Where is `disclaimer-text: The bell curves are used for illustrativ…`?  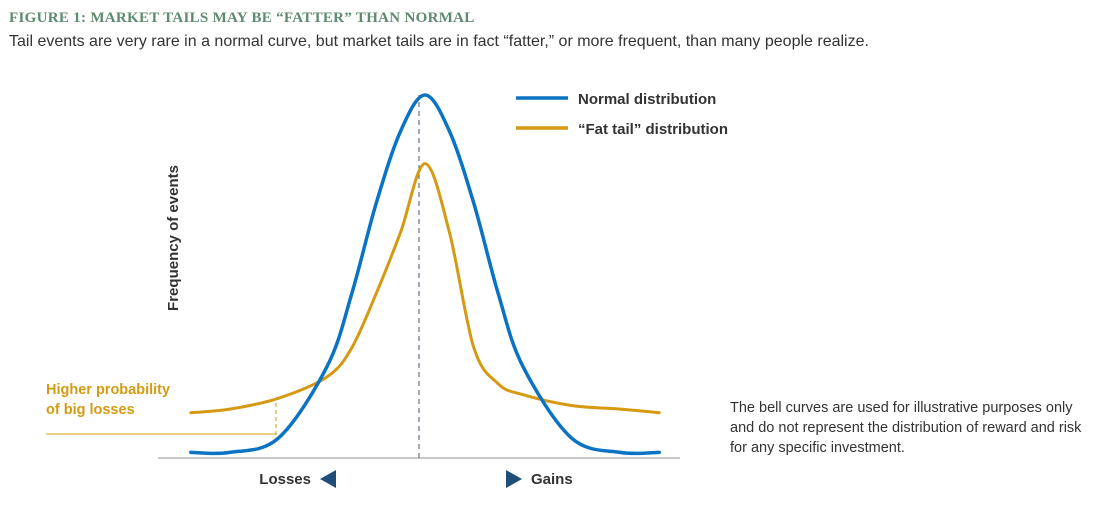 disclaimer-text: The bell curves are used for illustrativ… is located at coordinates (906, 428).